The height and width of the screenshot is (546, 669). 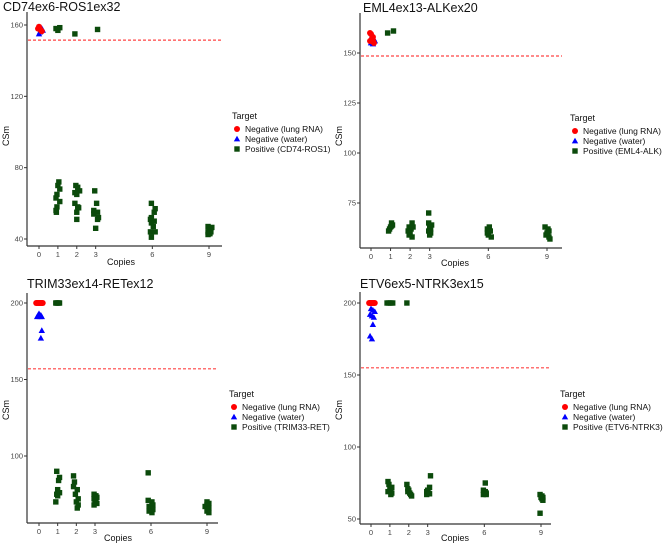 I want to click on chart-title: TRIM33ex14-RETex12, so click(x=90, y=284).